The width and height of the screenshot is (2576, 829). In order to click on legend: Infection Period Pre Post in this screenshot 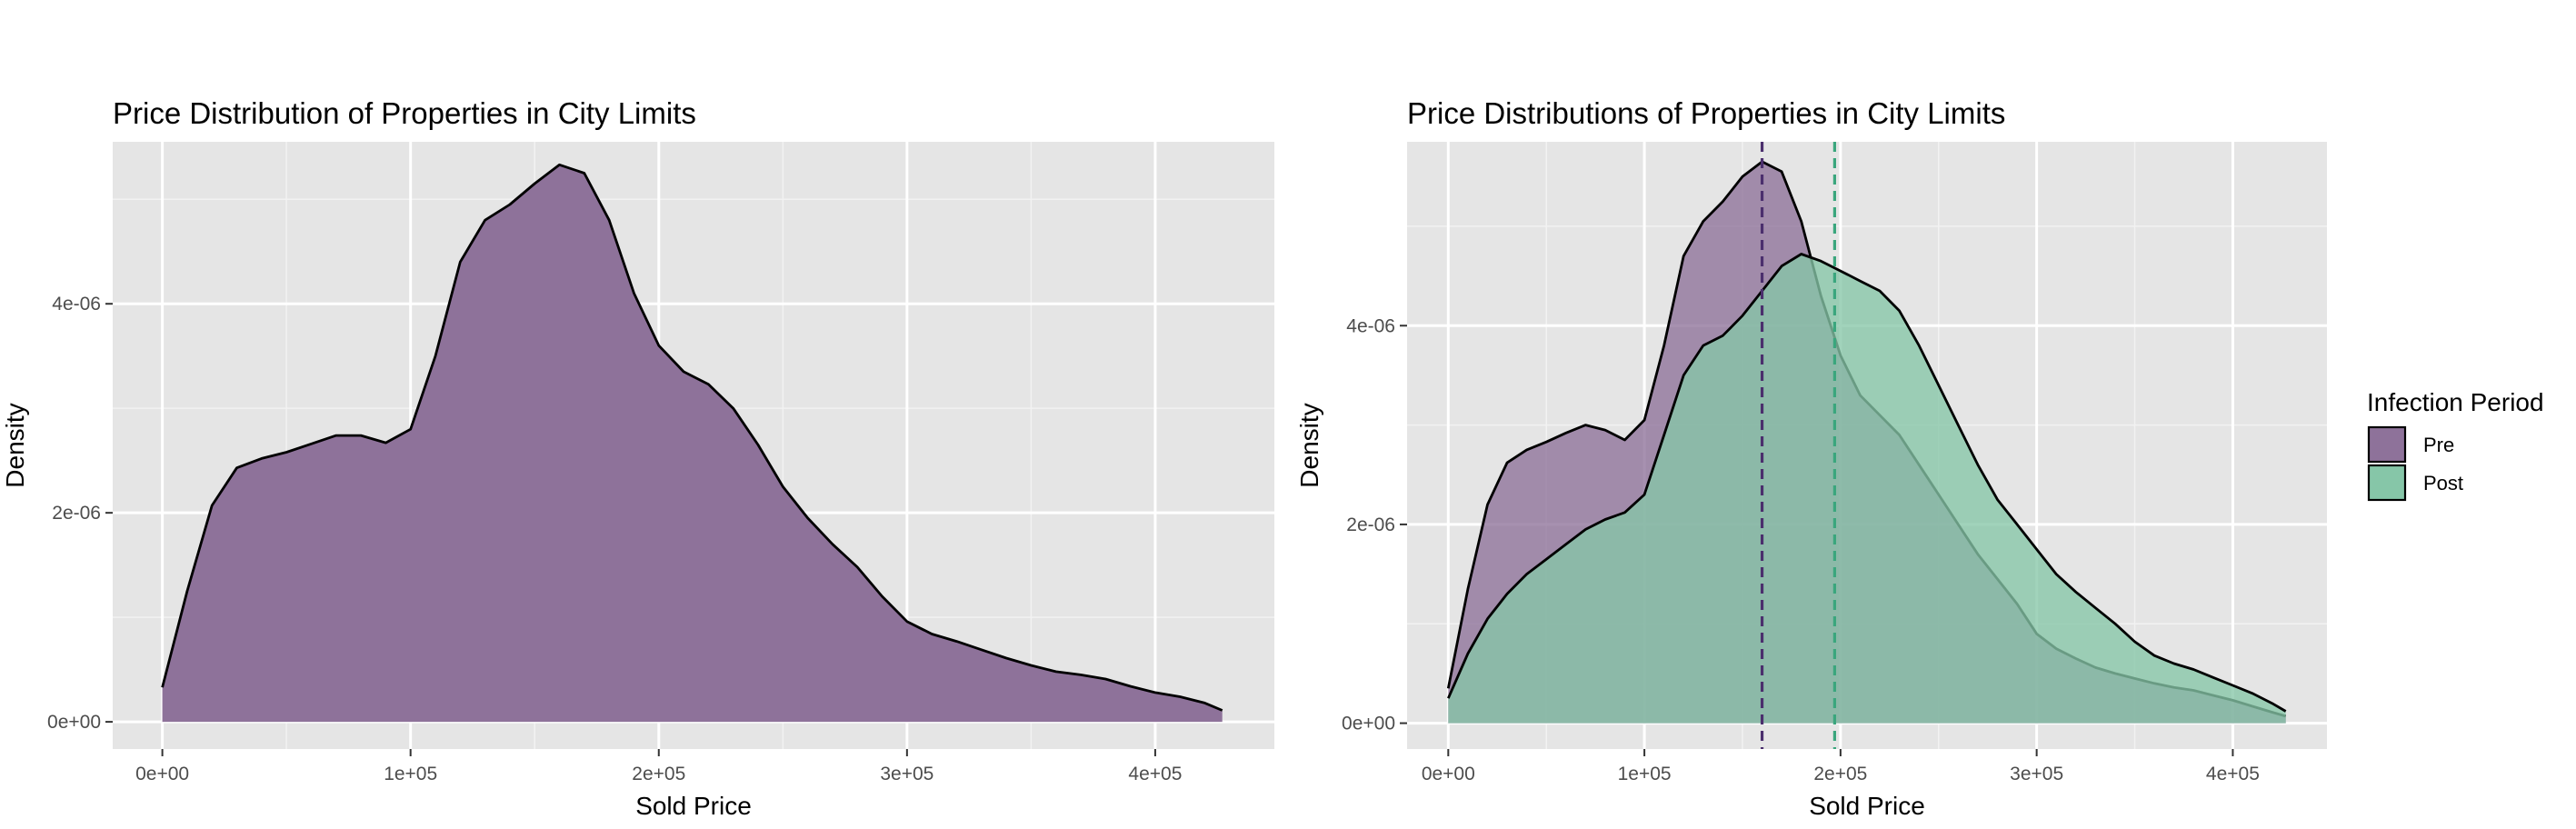, I will do `click(2455, 445)`.